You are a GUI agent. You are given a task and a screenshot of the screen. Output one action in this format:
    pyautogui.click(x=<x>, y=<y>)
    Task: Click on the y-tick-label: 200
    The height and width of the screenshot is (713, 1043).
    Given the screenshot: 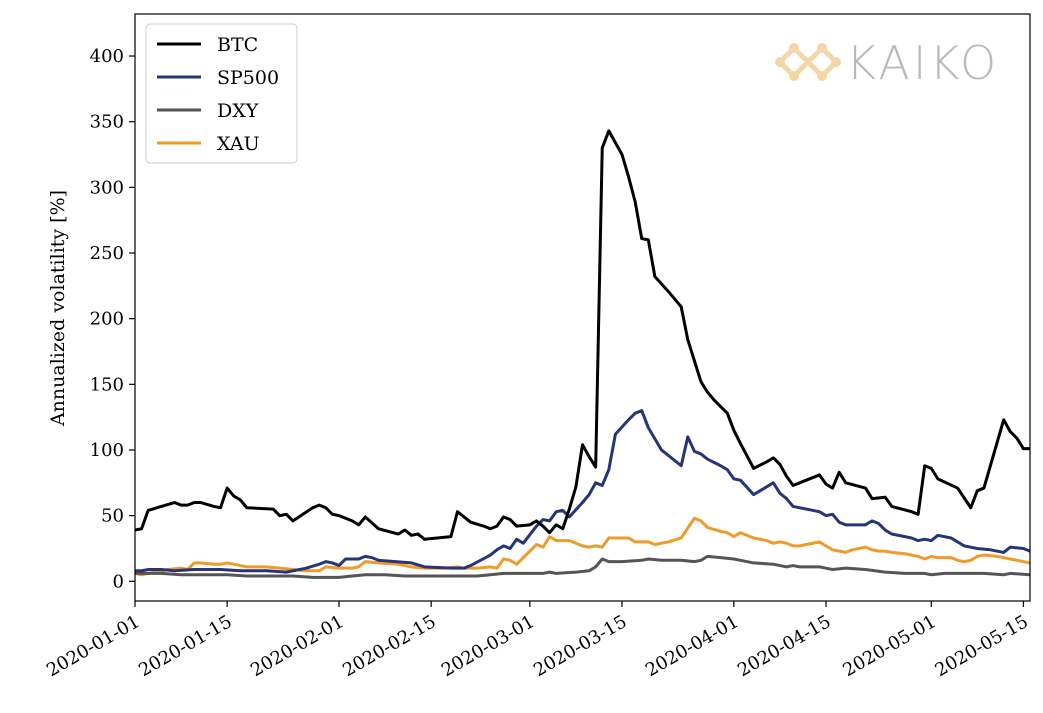 What is the action you would take?
    pyautogui.click(x=107, y=319)
    